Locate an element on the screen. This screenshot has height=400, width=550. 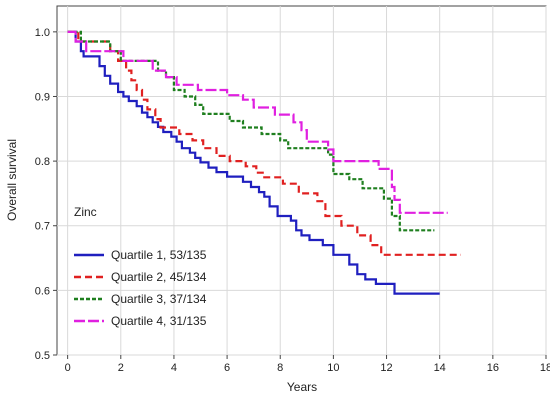
x-tick-label: 14 is located at coordinates (440, 368).